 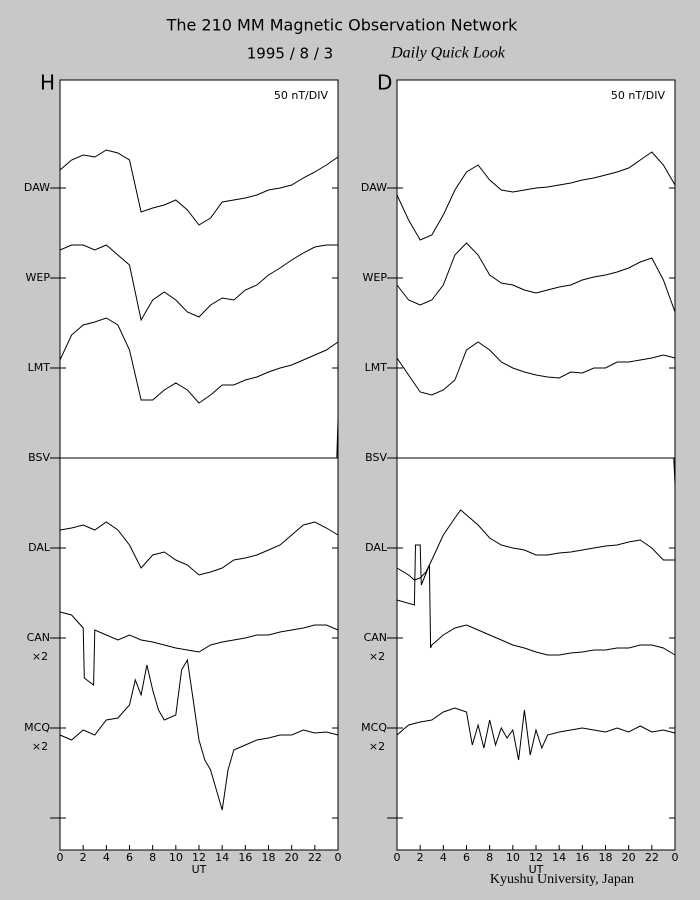 I want to click on date: 1995 / 8 / 3, so click(x=290, y=54).